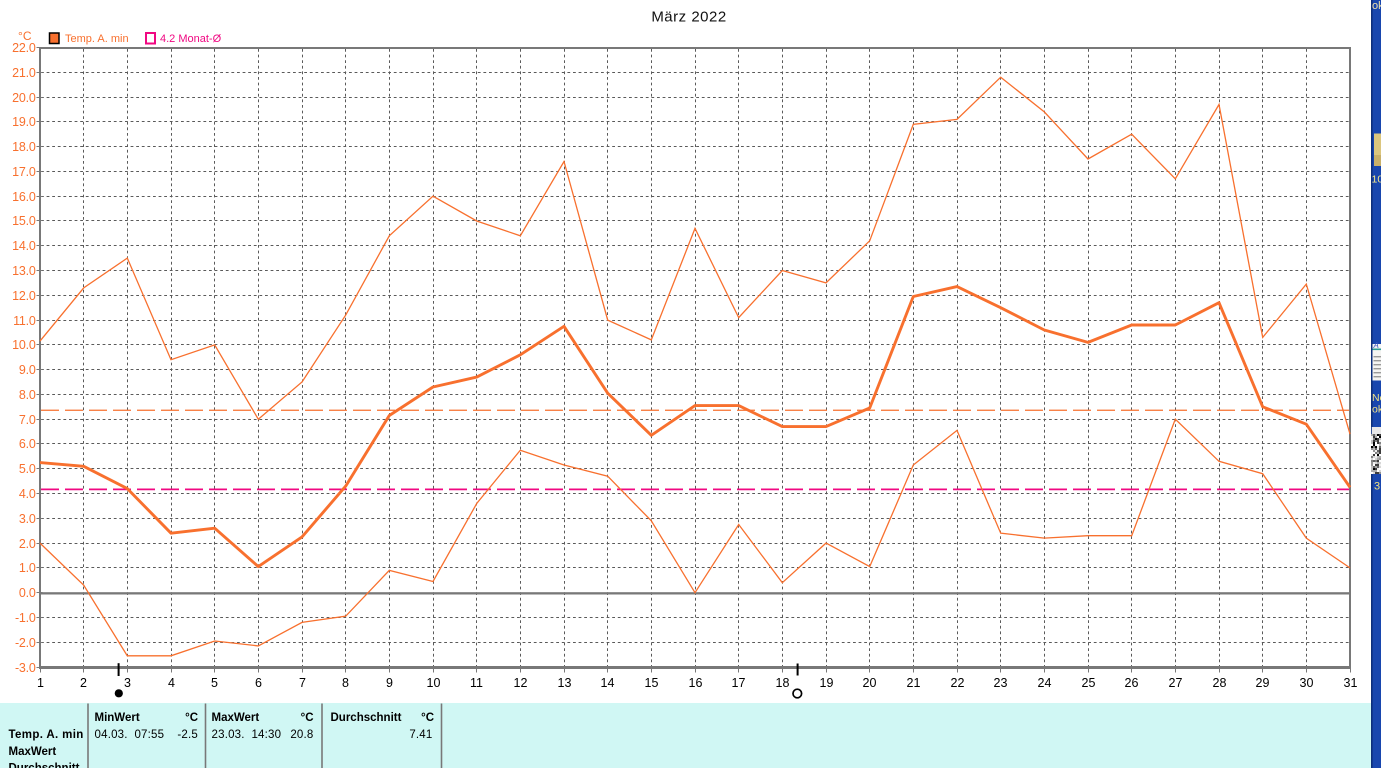 This screenshot has height=768, width=1381. I want to click on svg-text: A, so click(1376, 345).